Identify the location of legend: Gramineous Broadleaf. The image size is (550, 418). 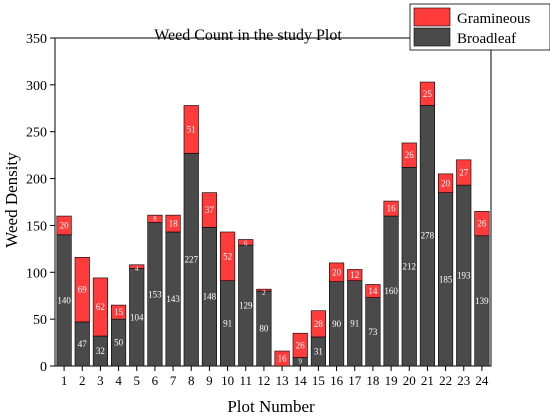
(479, 27).